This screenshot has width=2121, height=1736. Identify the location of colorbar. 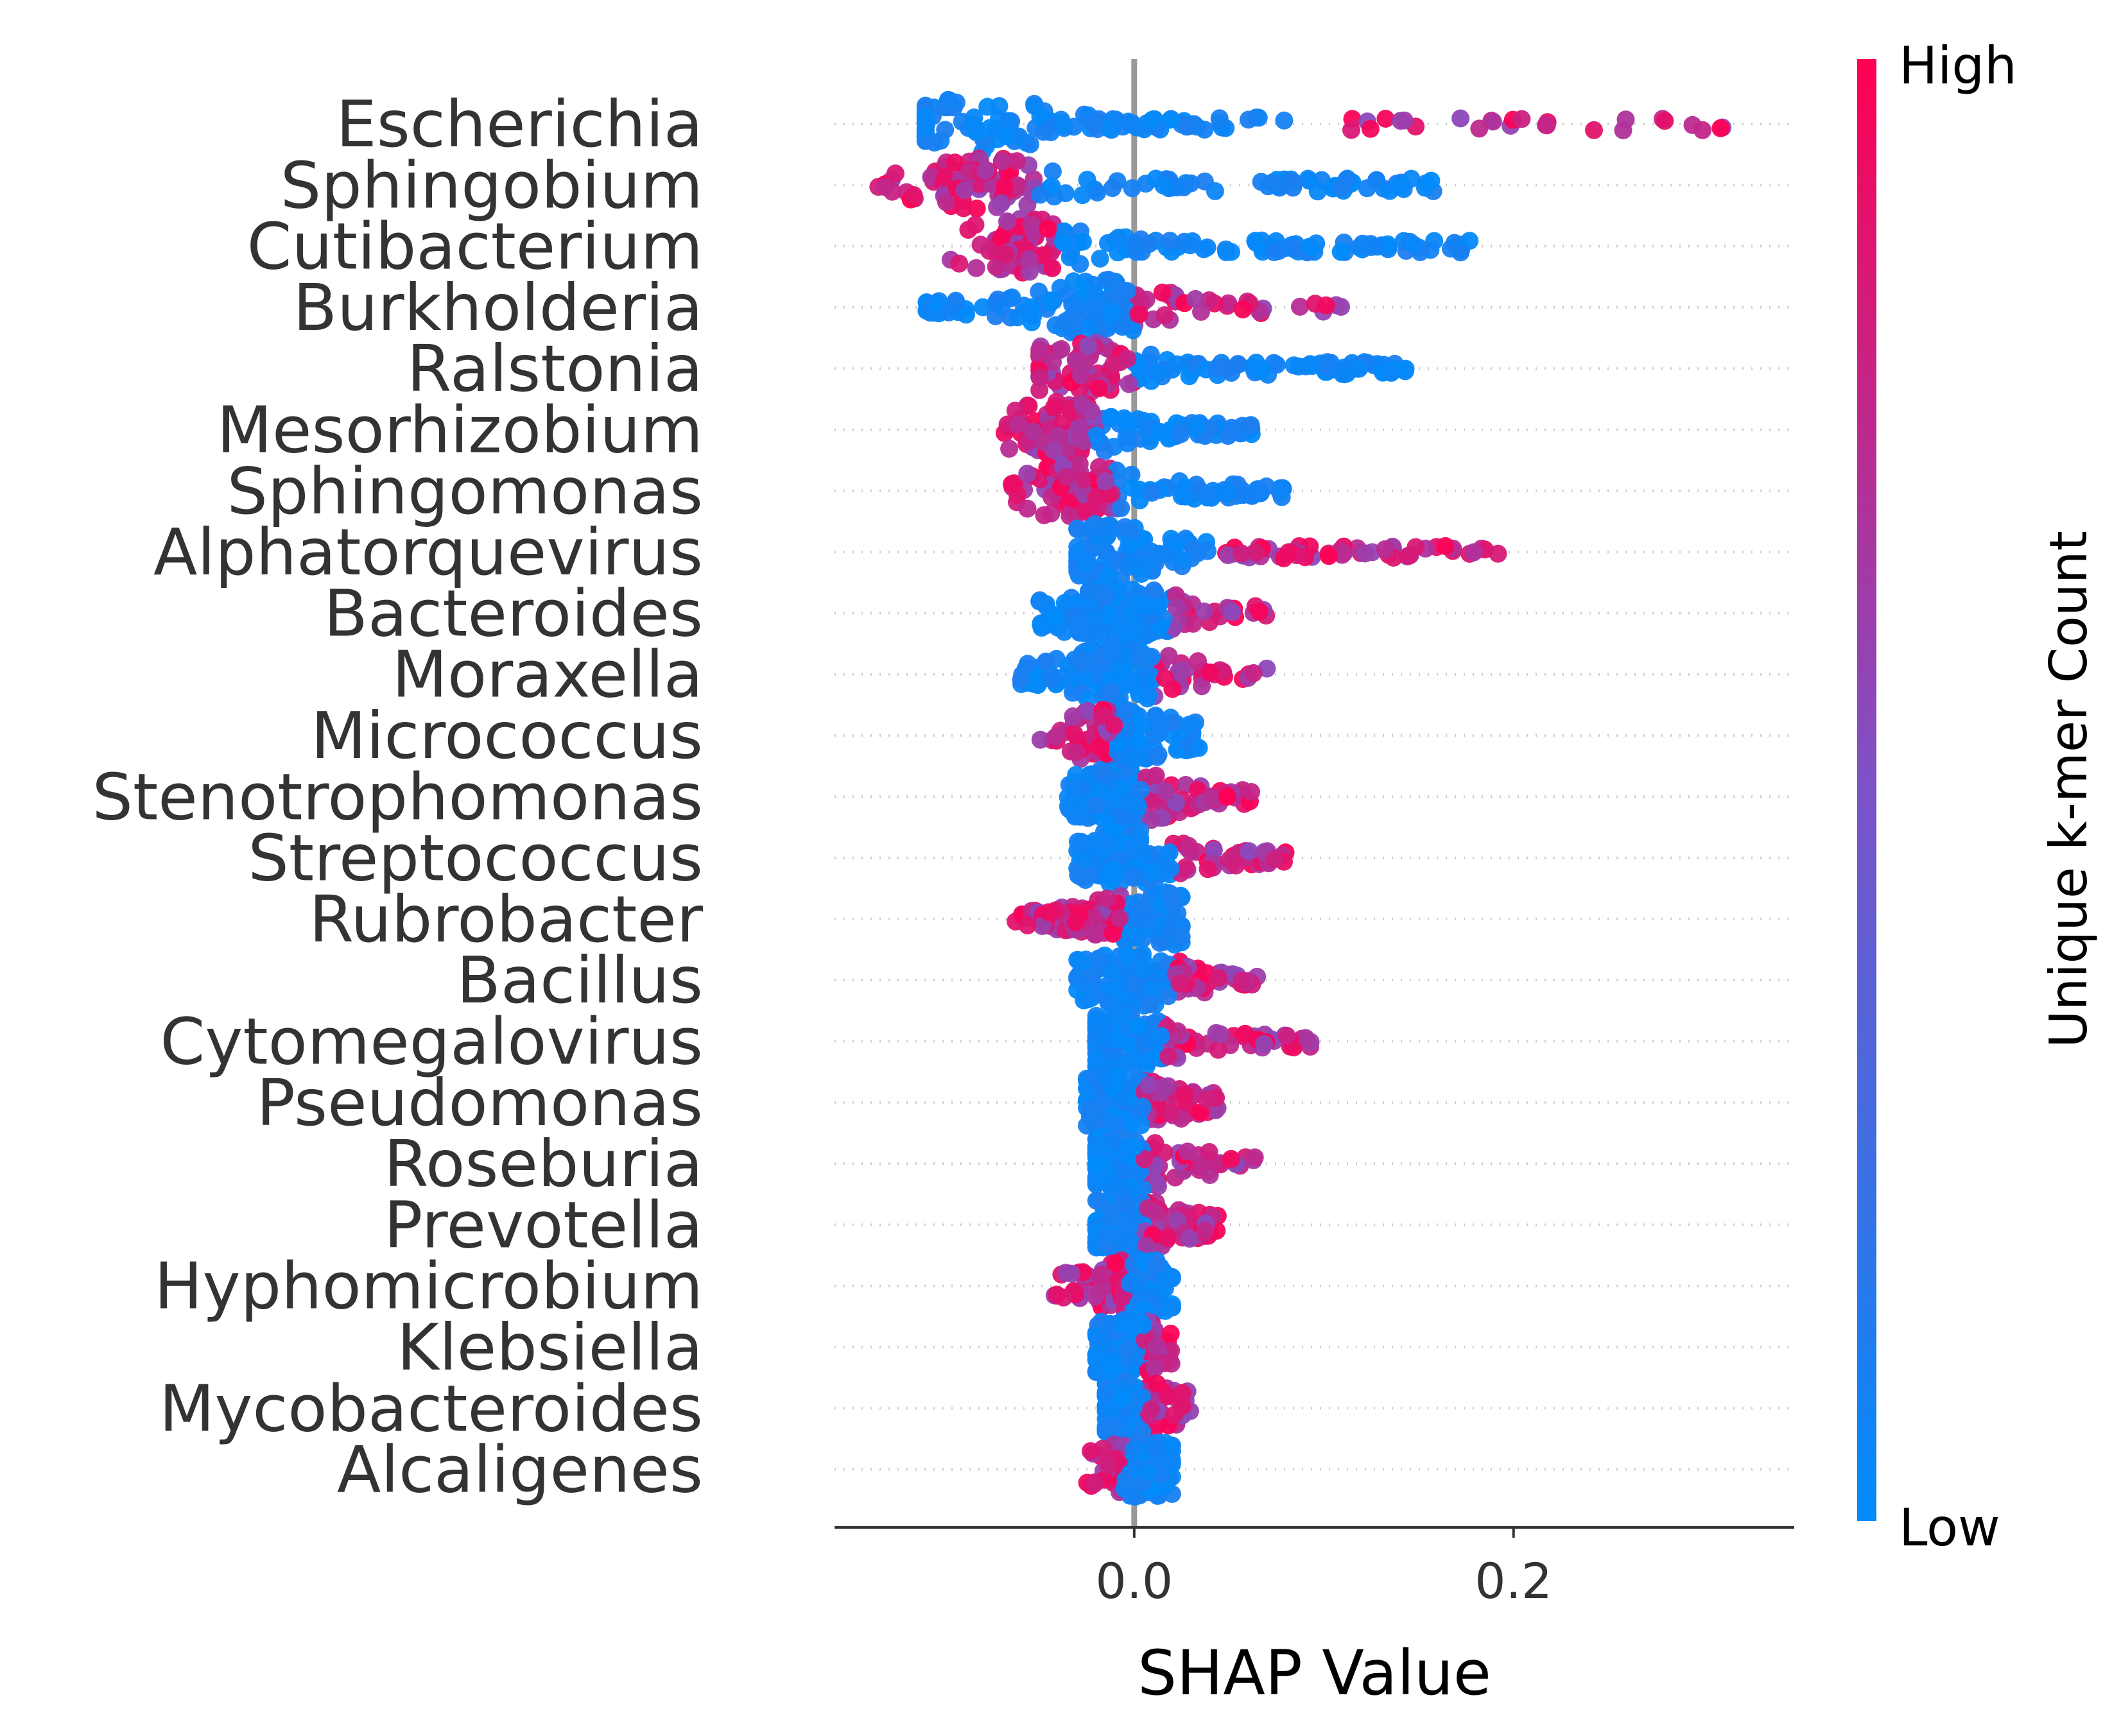
(1866, 790).